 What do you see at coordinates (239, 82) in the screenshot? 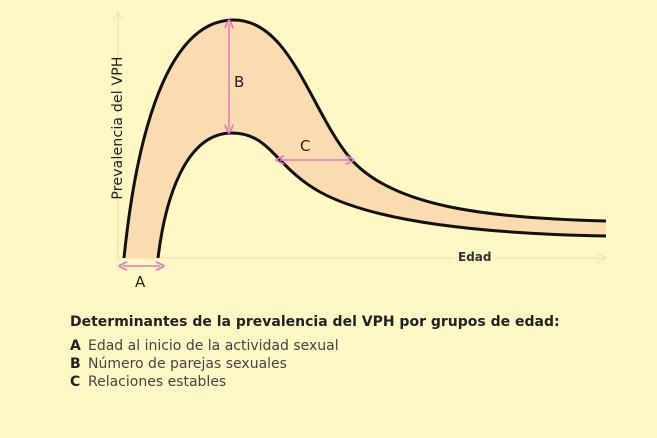
I see `marker-b-label: B` at bounding box center [239, 82].